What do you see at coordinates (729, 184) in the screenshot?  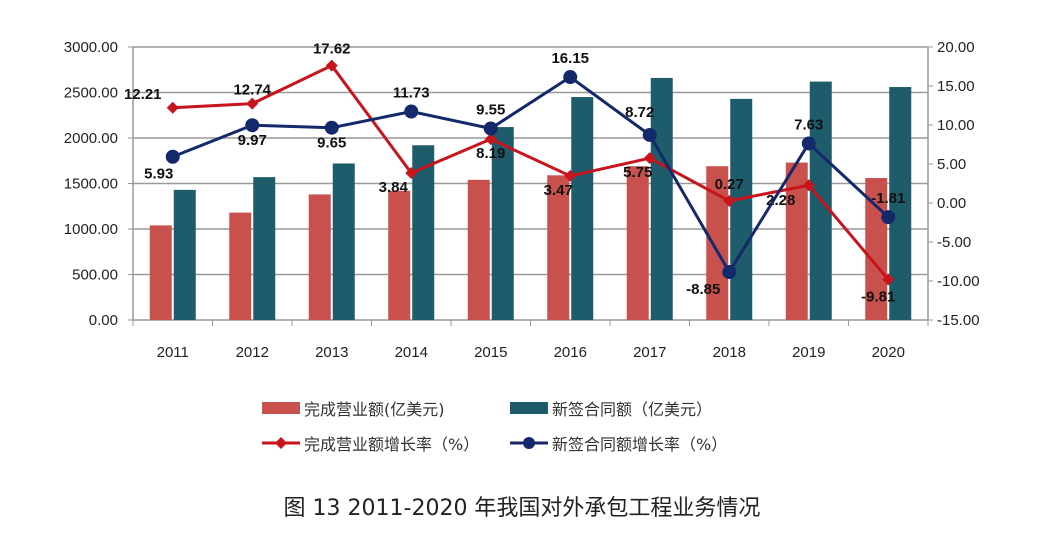 I see `data-label: 0.27` at bounding box center [729, 184].